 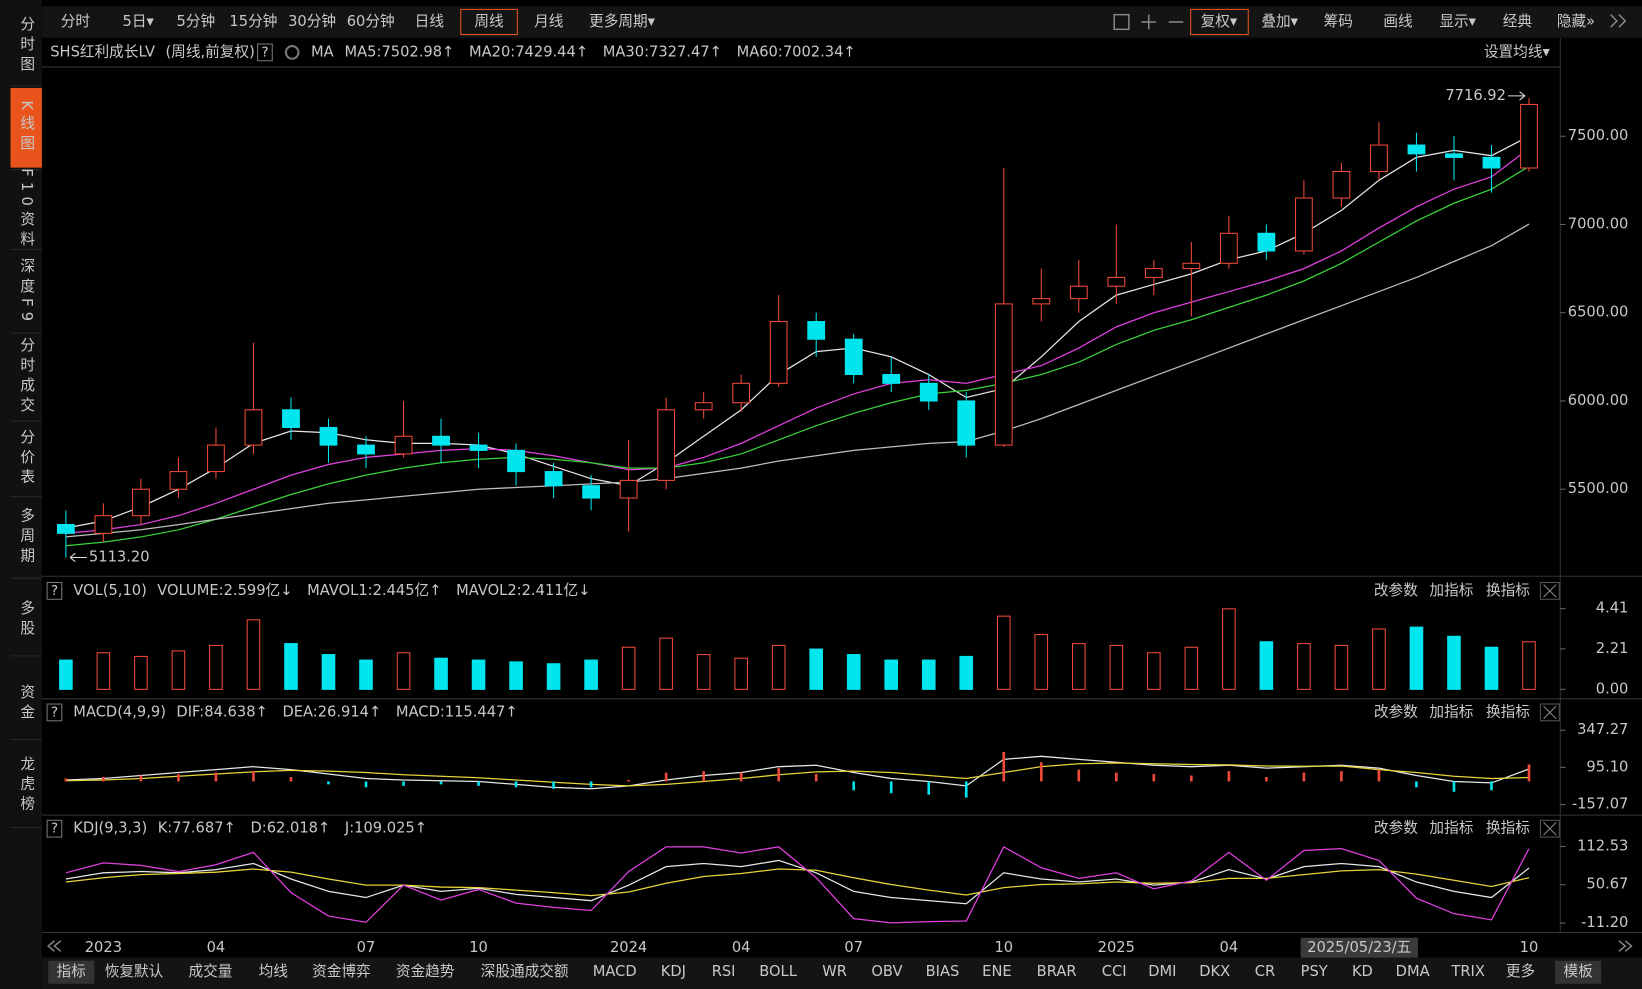 What do you see at coordinates (834, 971) in the screenshot?
I see `bottom-tab: WR` at bounding box center [834, 971].